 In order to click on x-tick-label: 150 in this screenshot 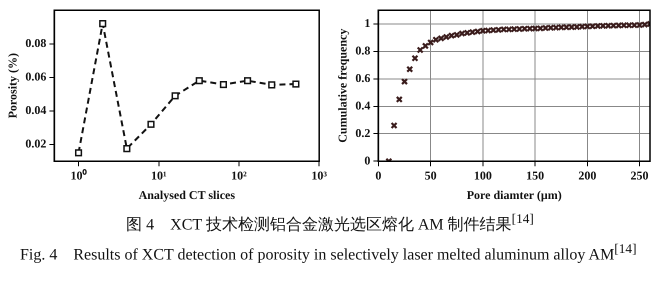, I will do `click(535, 175)`.